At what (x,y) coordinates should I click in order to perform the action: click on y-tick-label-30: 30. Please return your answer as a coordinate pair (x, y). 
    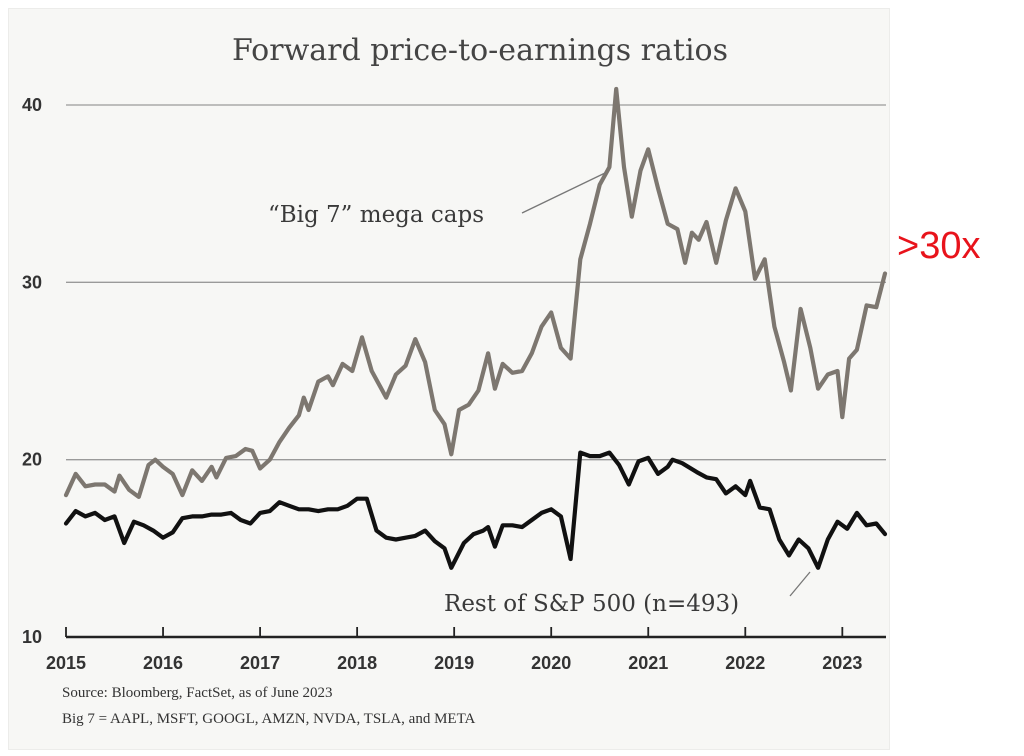
    Looking at the image, I should click on (32, 282).